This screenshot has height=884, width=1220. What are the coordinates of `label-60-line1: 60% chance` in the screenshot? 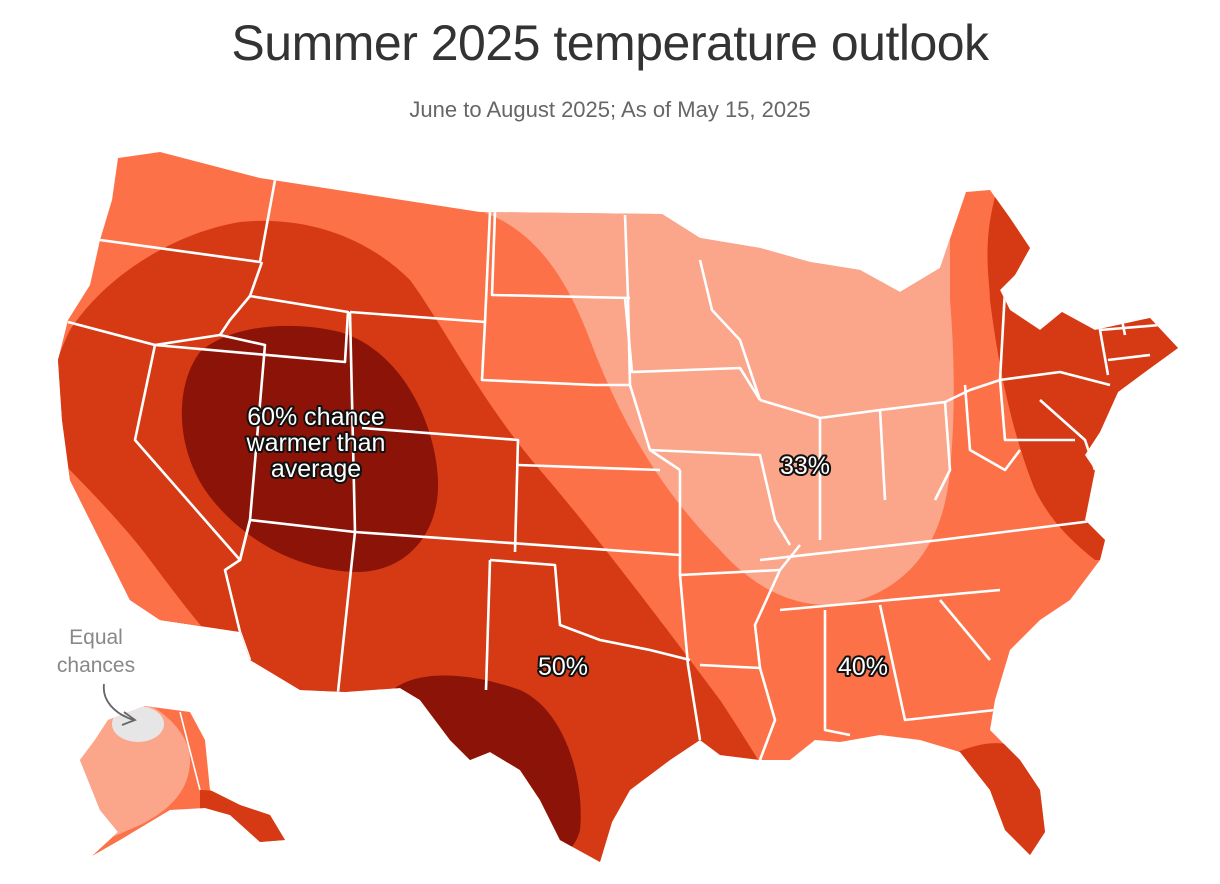 It's located at (316, 417).